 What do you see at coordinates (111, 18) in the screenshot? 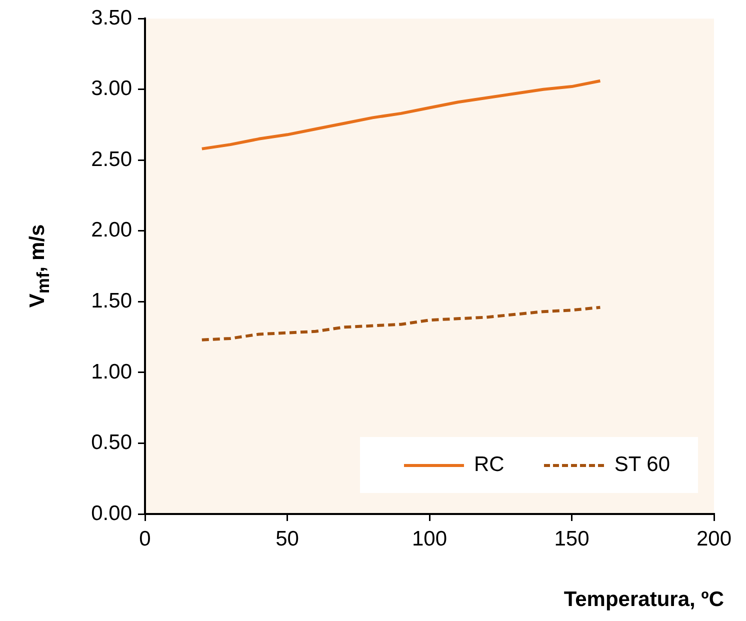
I see `y-tick-label: 3.50` at bounding box center [111, 18].